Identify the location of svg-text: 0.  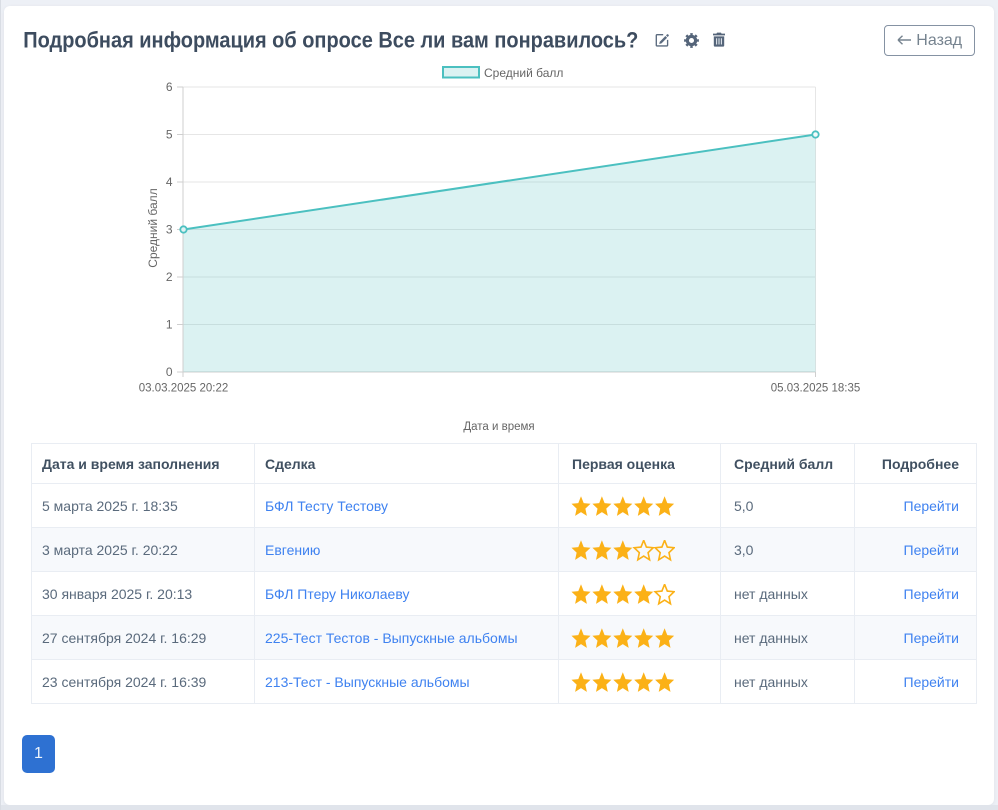
(169, 372).